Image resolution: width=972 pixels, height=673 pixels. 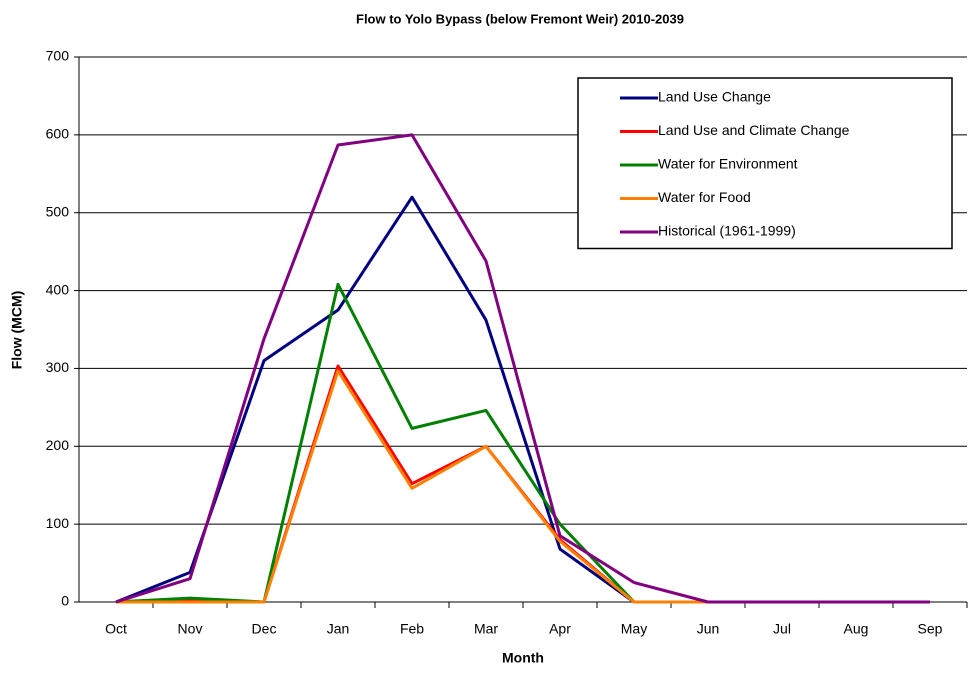 What do you see at coordinates (412, 629) in the screenshot?
I see `x-tick-label: Feb` at bounding box center [412, 629].